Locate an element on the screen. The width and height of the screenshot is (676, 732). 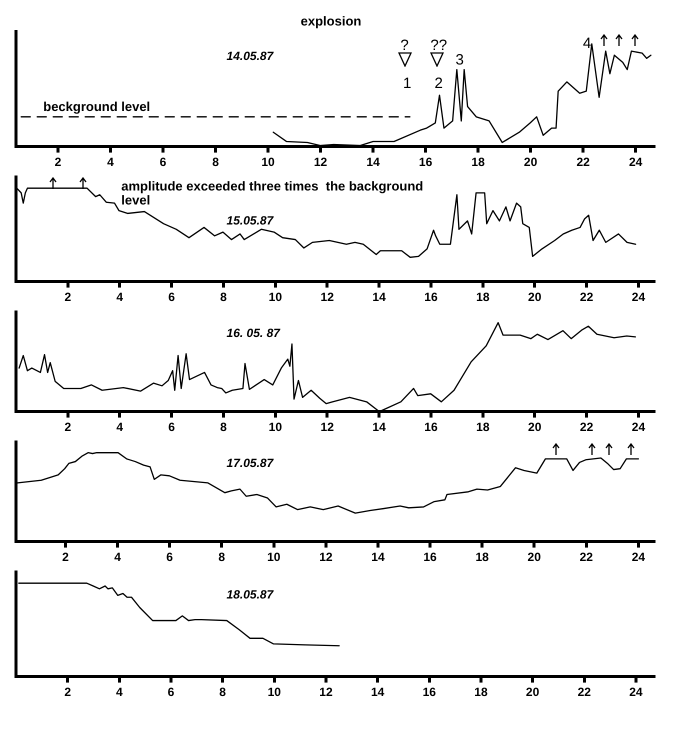
text: 14.05.87 is located at coordinates (250, 56).